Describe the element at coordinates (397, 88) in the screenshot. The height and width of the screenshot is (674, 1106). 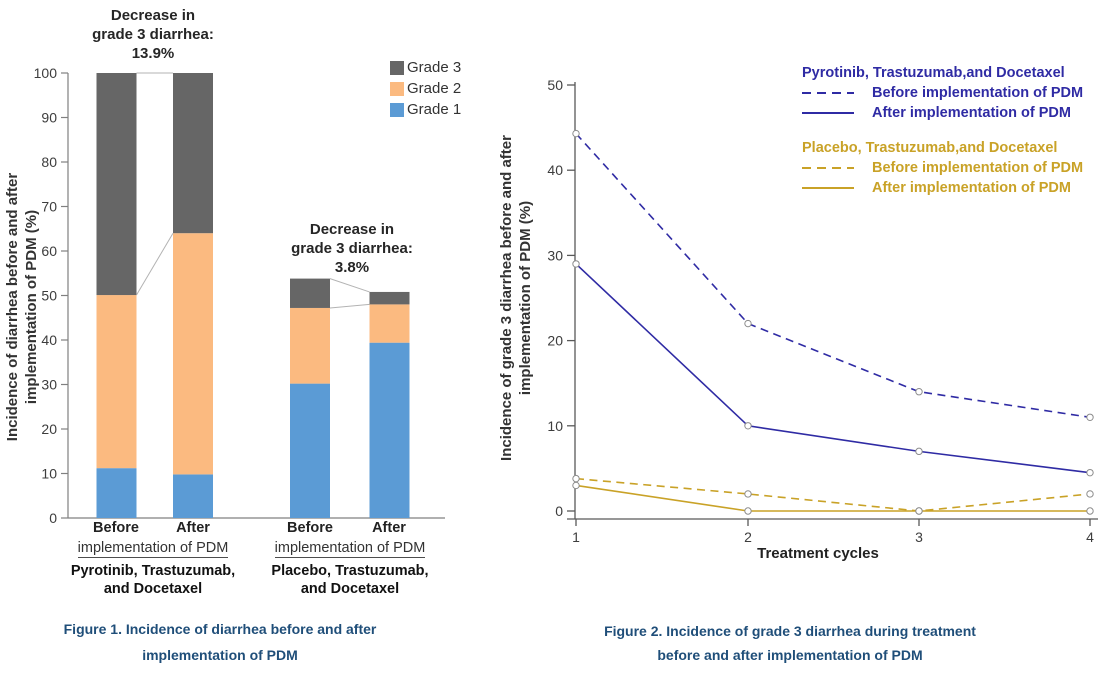
I see `grade-2-swatch` at that location.